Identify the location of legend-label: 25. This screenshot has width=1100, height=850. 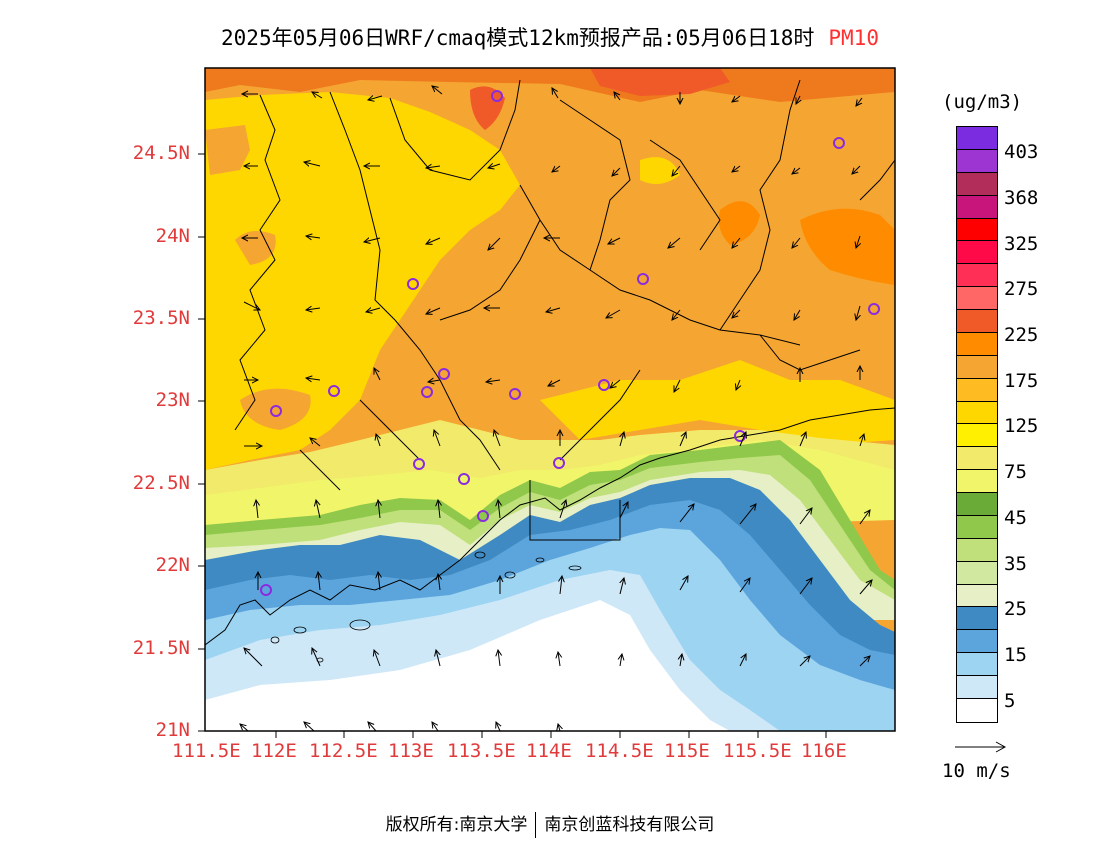
(1015, 609).